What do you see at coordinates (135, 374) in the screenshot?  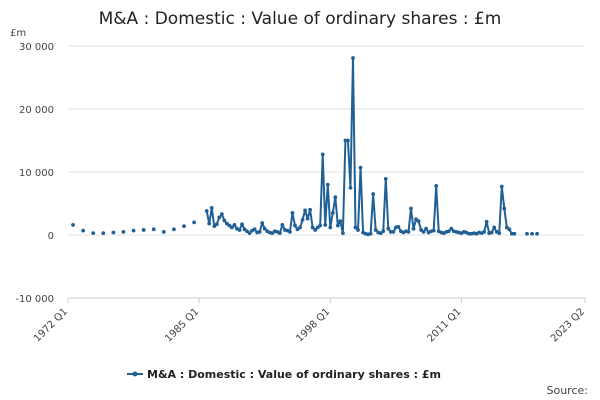 I see `legend-swatch-marker` at bounding box center [135, 374].